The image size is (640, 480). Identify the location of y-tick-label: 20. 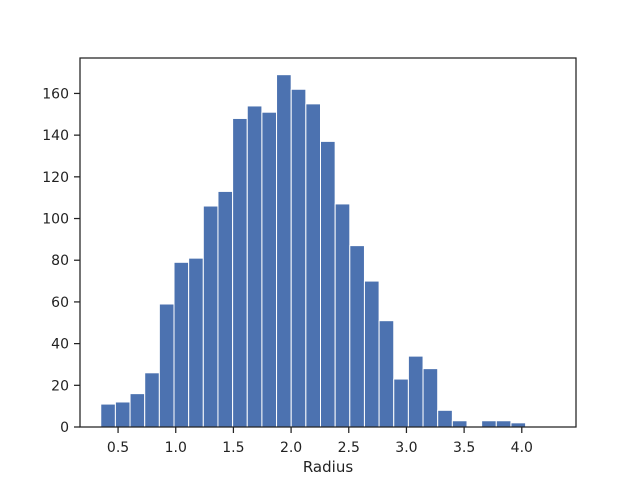
(60, 386).